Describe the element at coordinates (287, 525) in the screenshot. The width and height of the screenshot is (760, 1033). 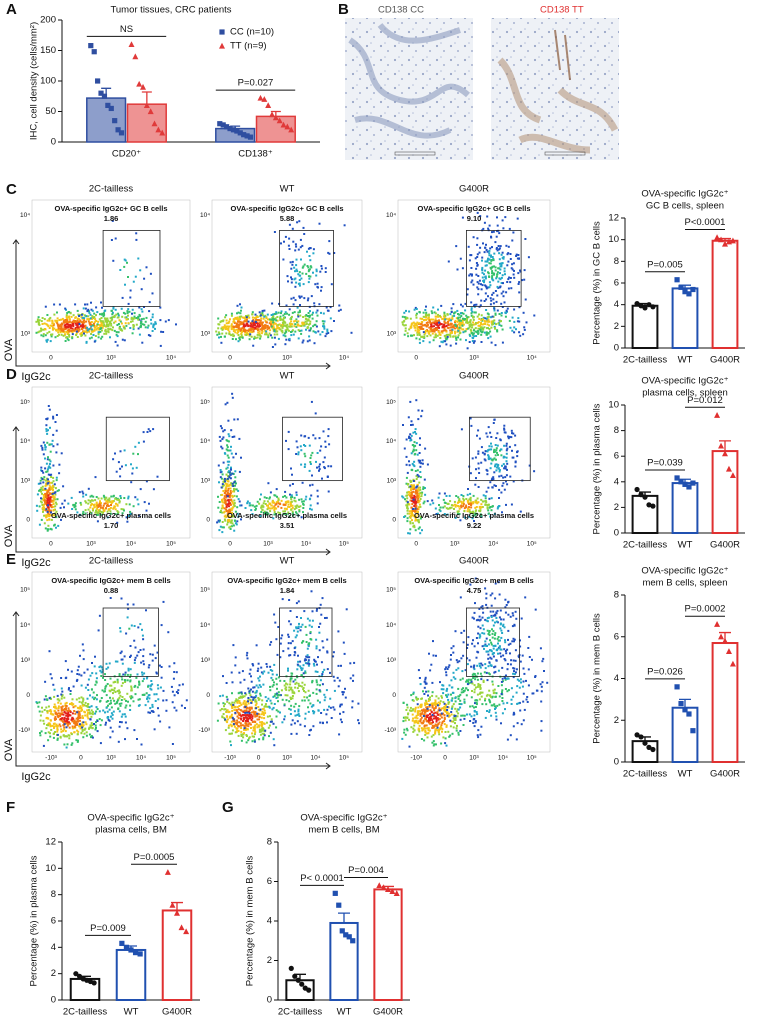
I see `gate-percentage: 3.51` at that location.